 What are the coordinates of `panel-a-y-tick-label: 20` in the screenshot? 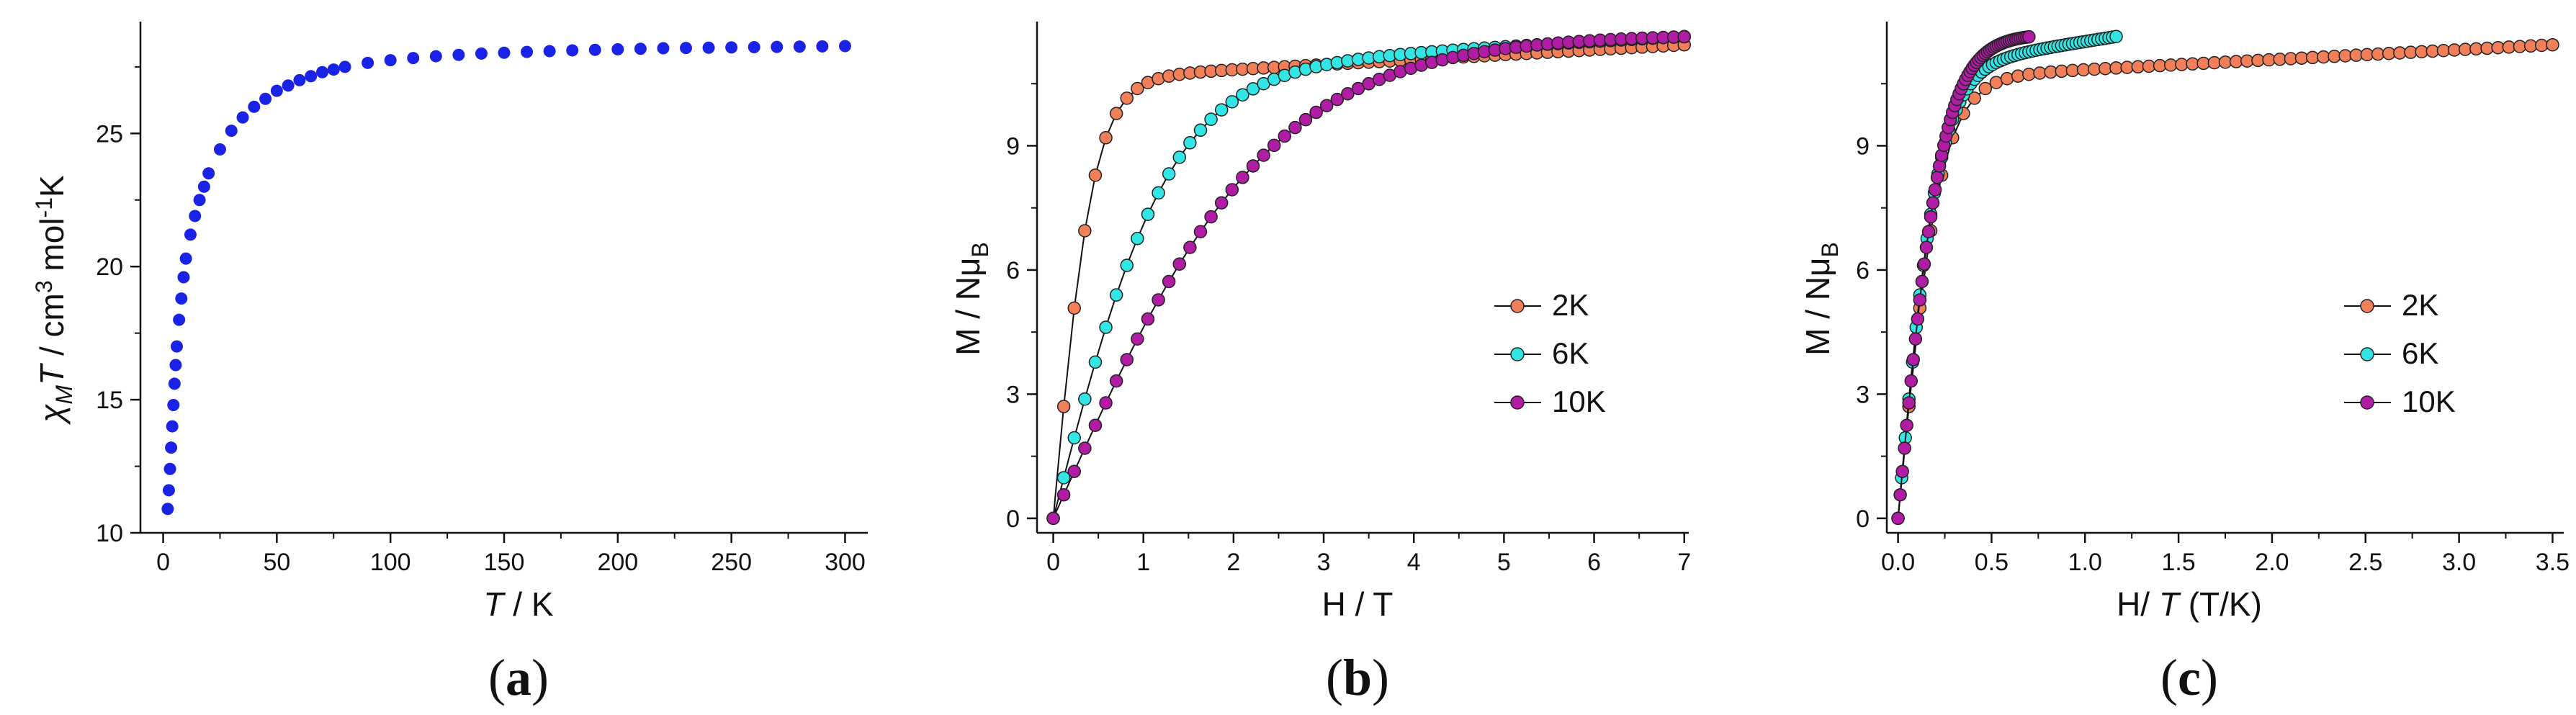 It's located at (109, 267).